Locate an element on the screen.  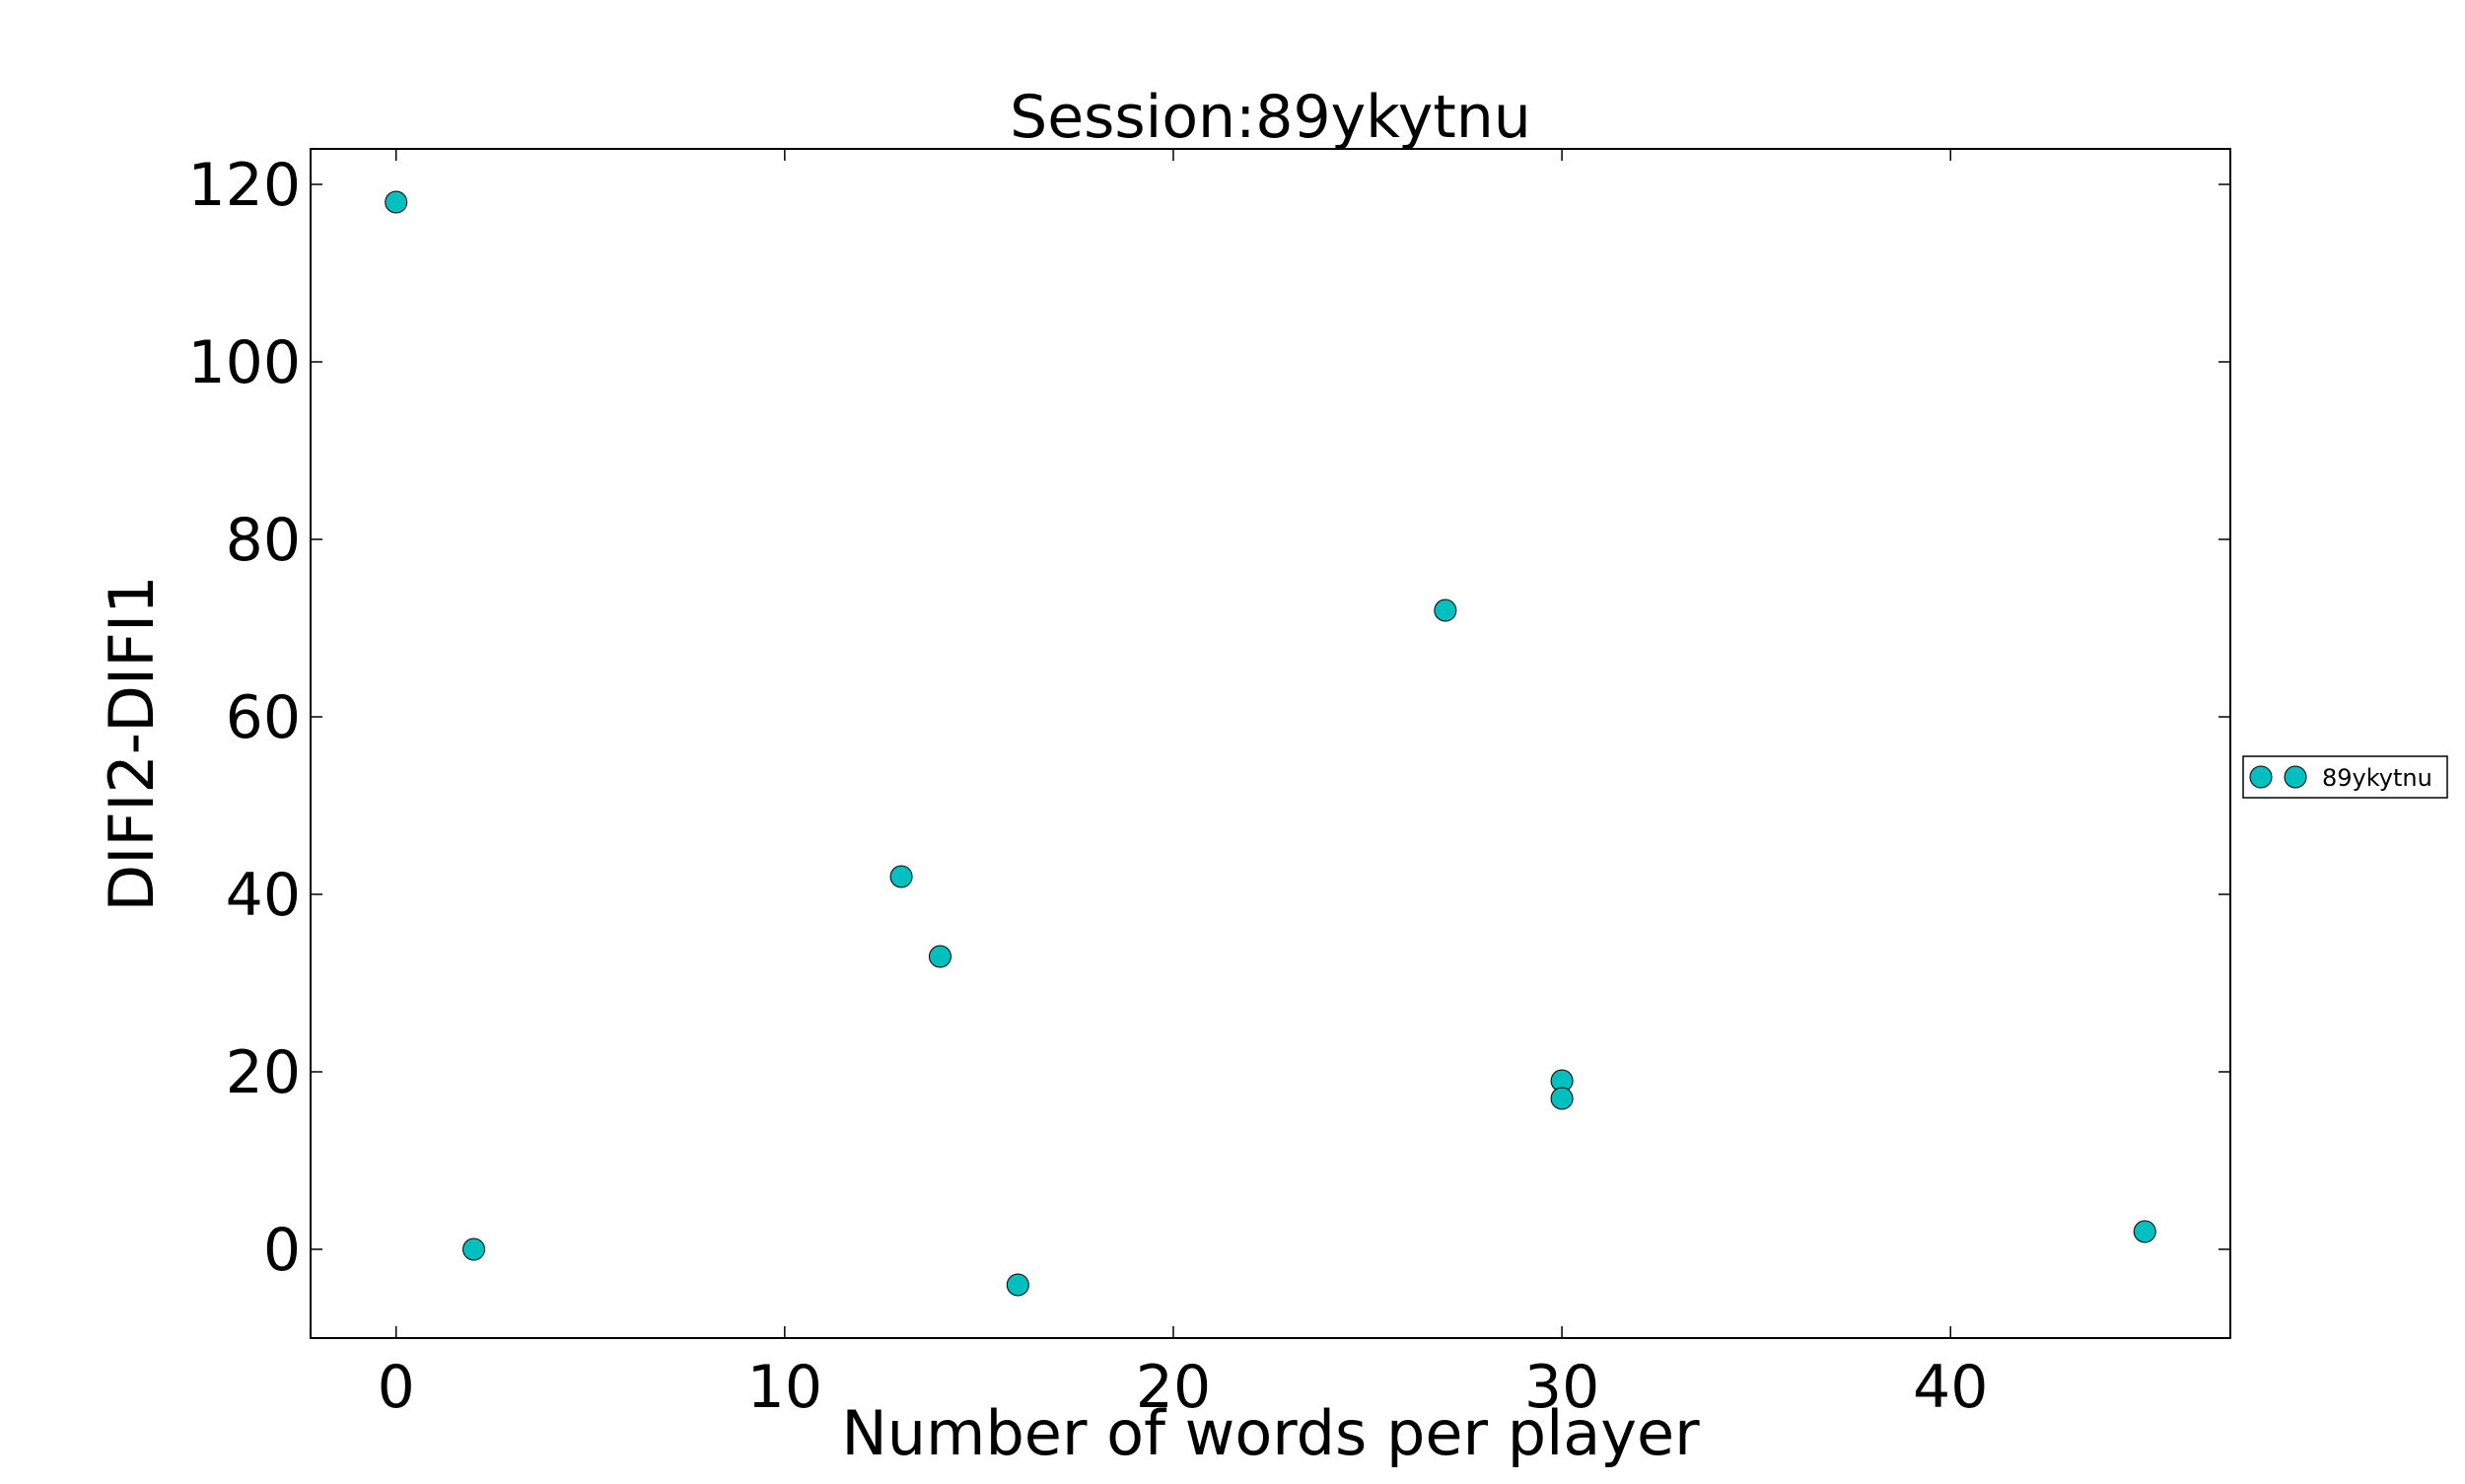
x-tick-label: 20 is located at coordinates (1173, 1387).